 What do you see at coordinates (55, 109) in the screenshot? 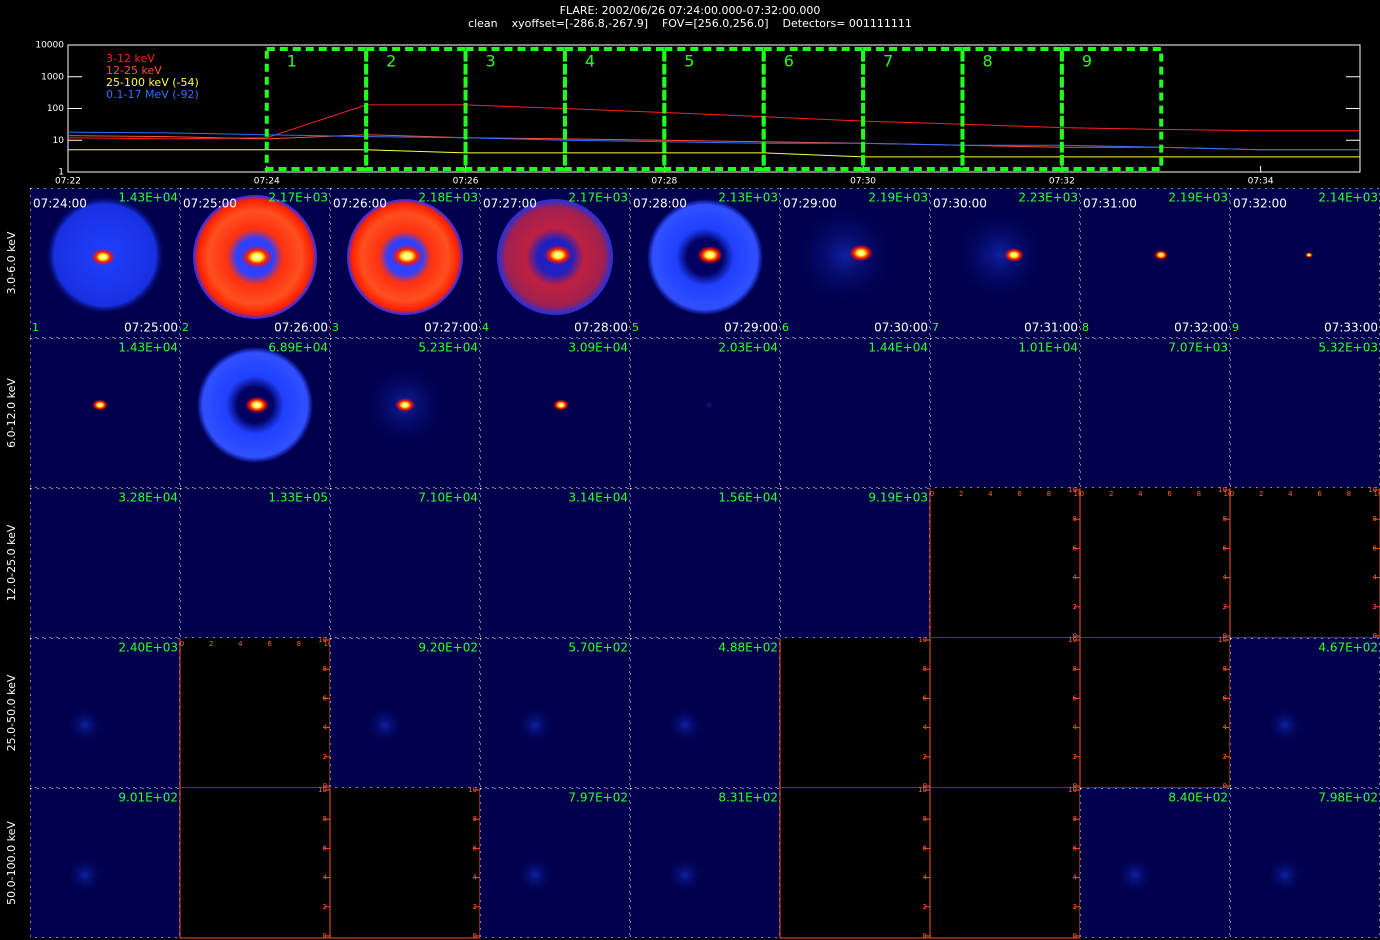
I see `y-tick-label: 100` at bounding box center [55, 109].